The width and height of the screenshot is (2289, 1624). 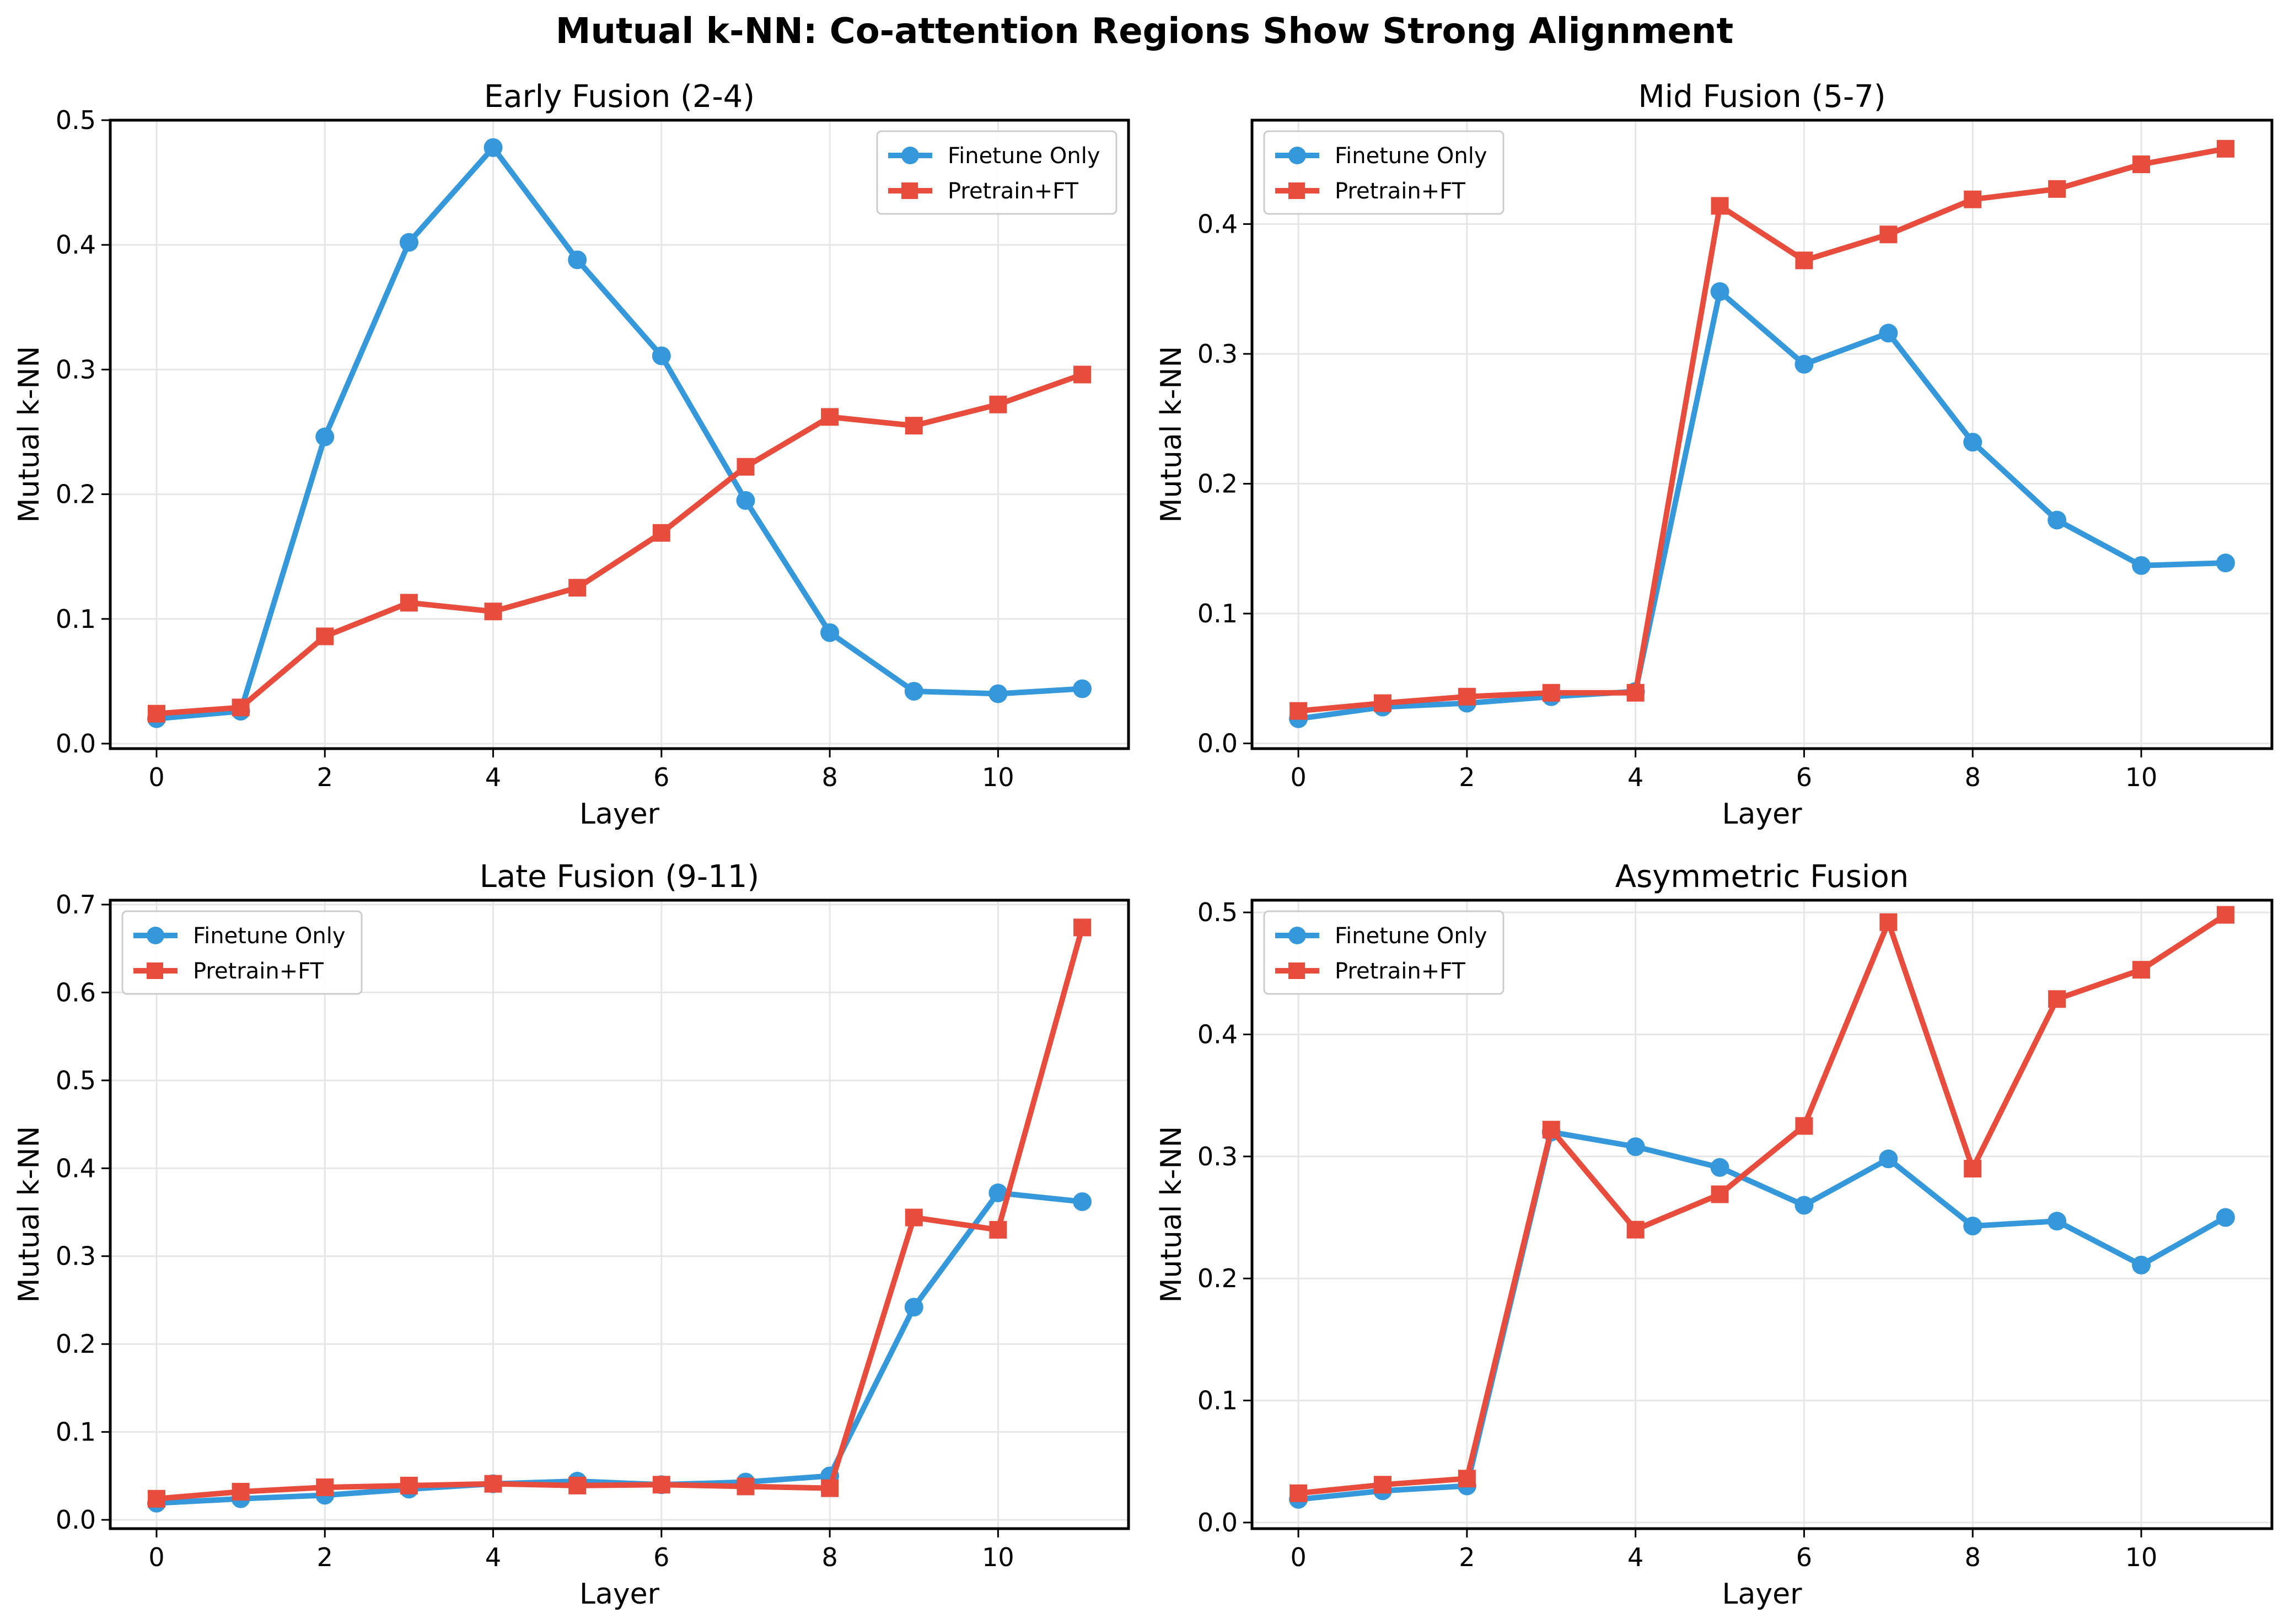 What do you see at coordinates (619, 97) in the screenshot?
I see `chart-title: Early Fusion (2-4)` at bounding box center [619, 97].